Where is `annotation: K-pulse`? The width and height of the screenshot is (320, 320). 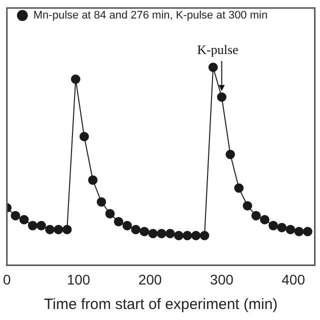 annotation: K-pulse is located at coordinates (218, 49).